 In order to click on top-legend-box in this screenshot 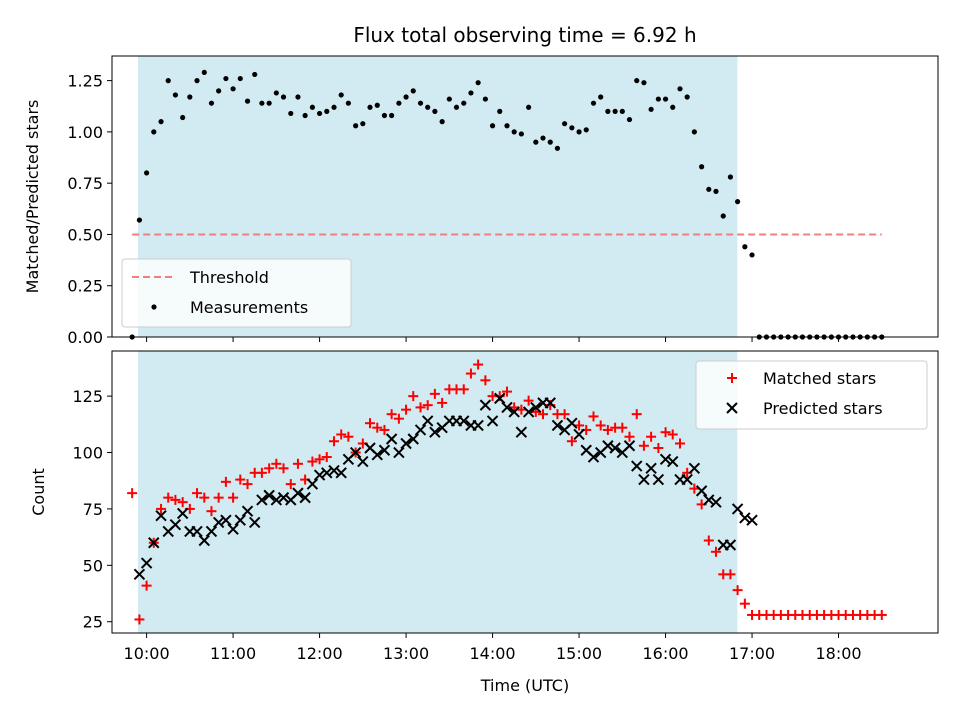, I will do `click(236, 293)`.